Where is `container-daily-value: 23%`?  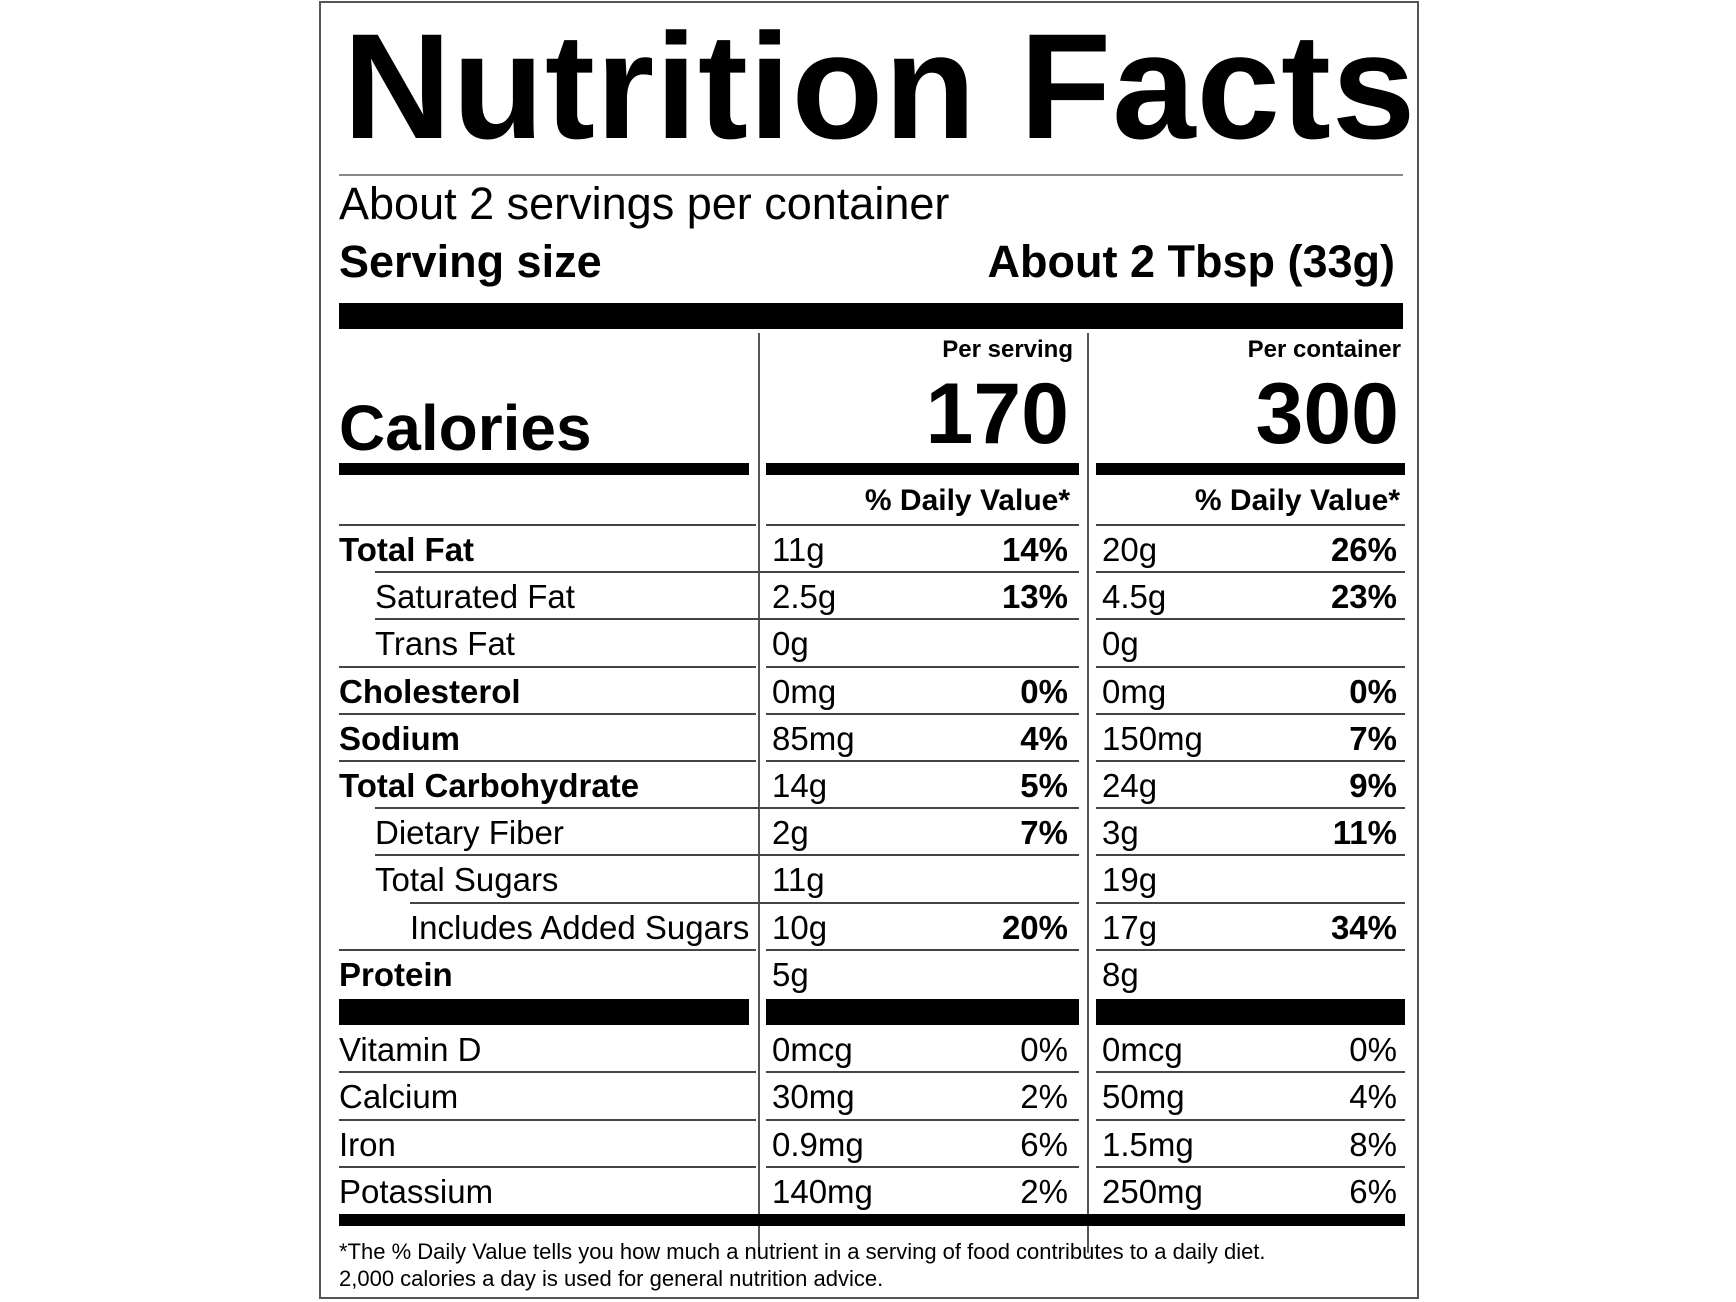 container-daily-value: 23% is located at coordinates (1363, 596).